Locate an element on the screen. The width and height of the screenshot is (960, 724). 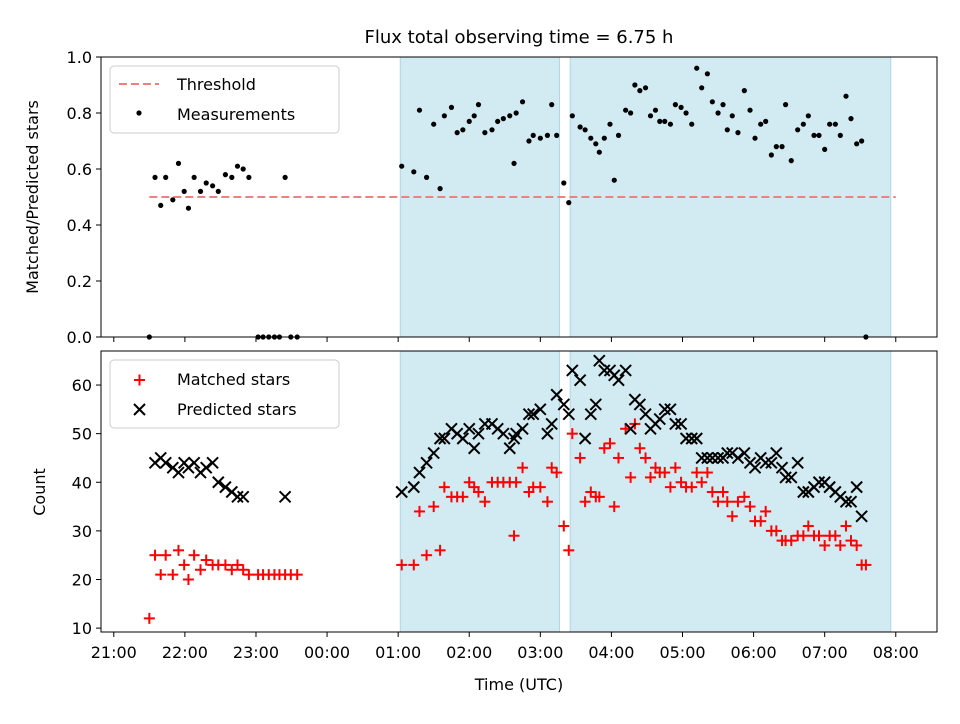
x-axis-label: Time (UTC) is located at coordinates (518, 684).